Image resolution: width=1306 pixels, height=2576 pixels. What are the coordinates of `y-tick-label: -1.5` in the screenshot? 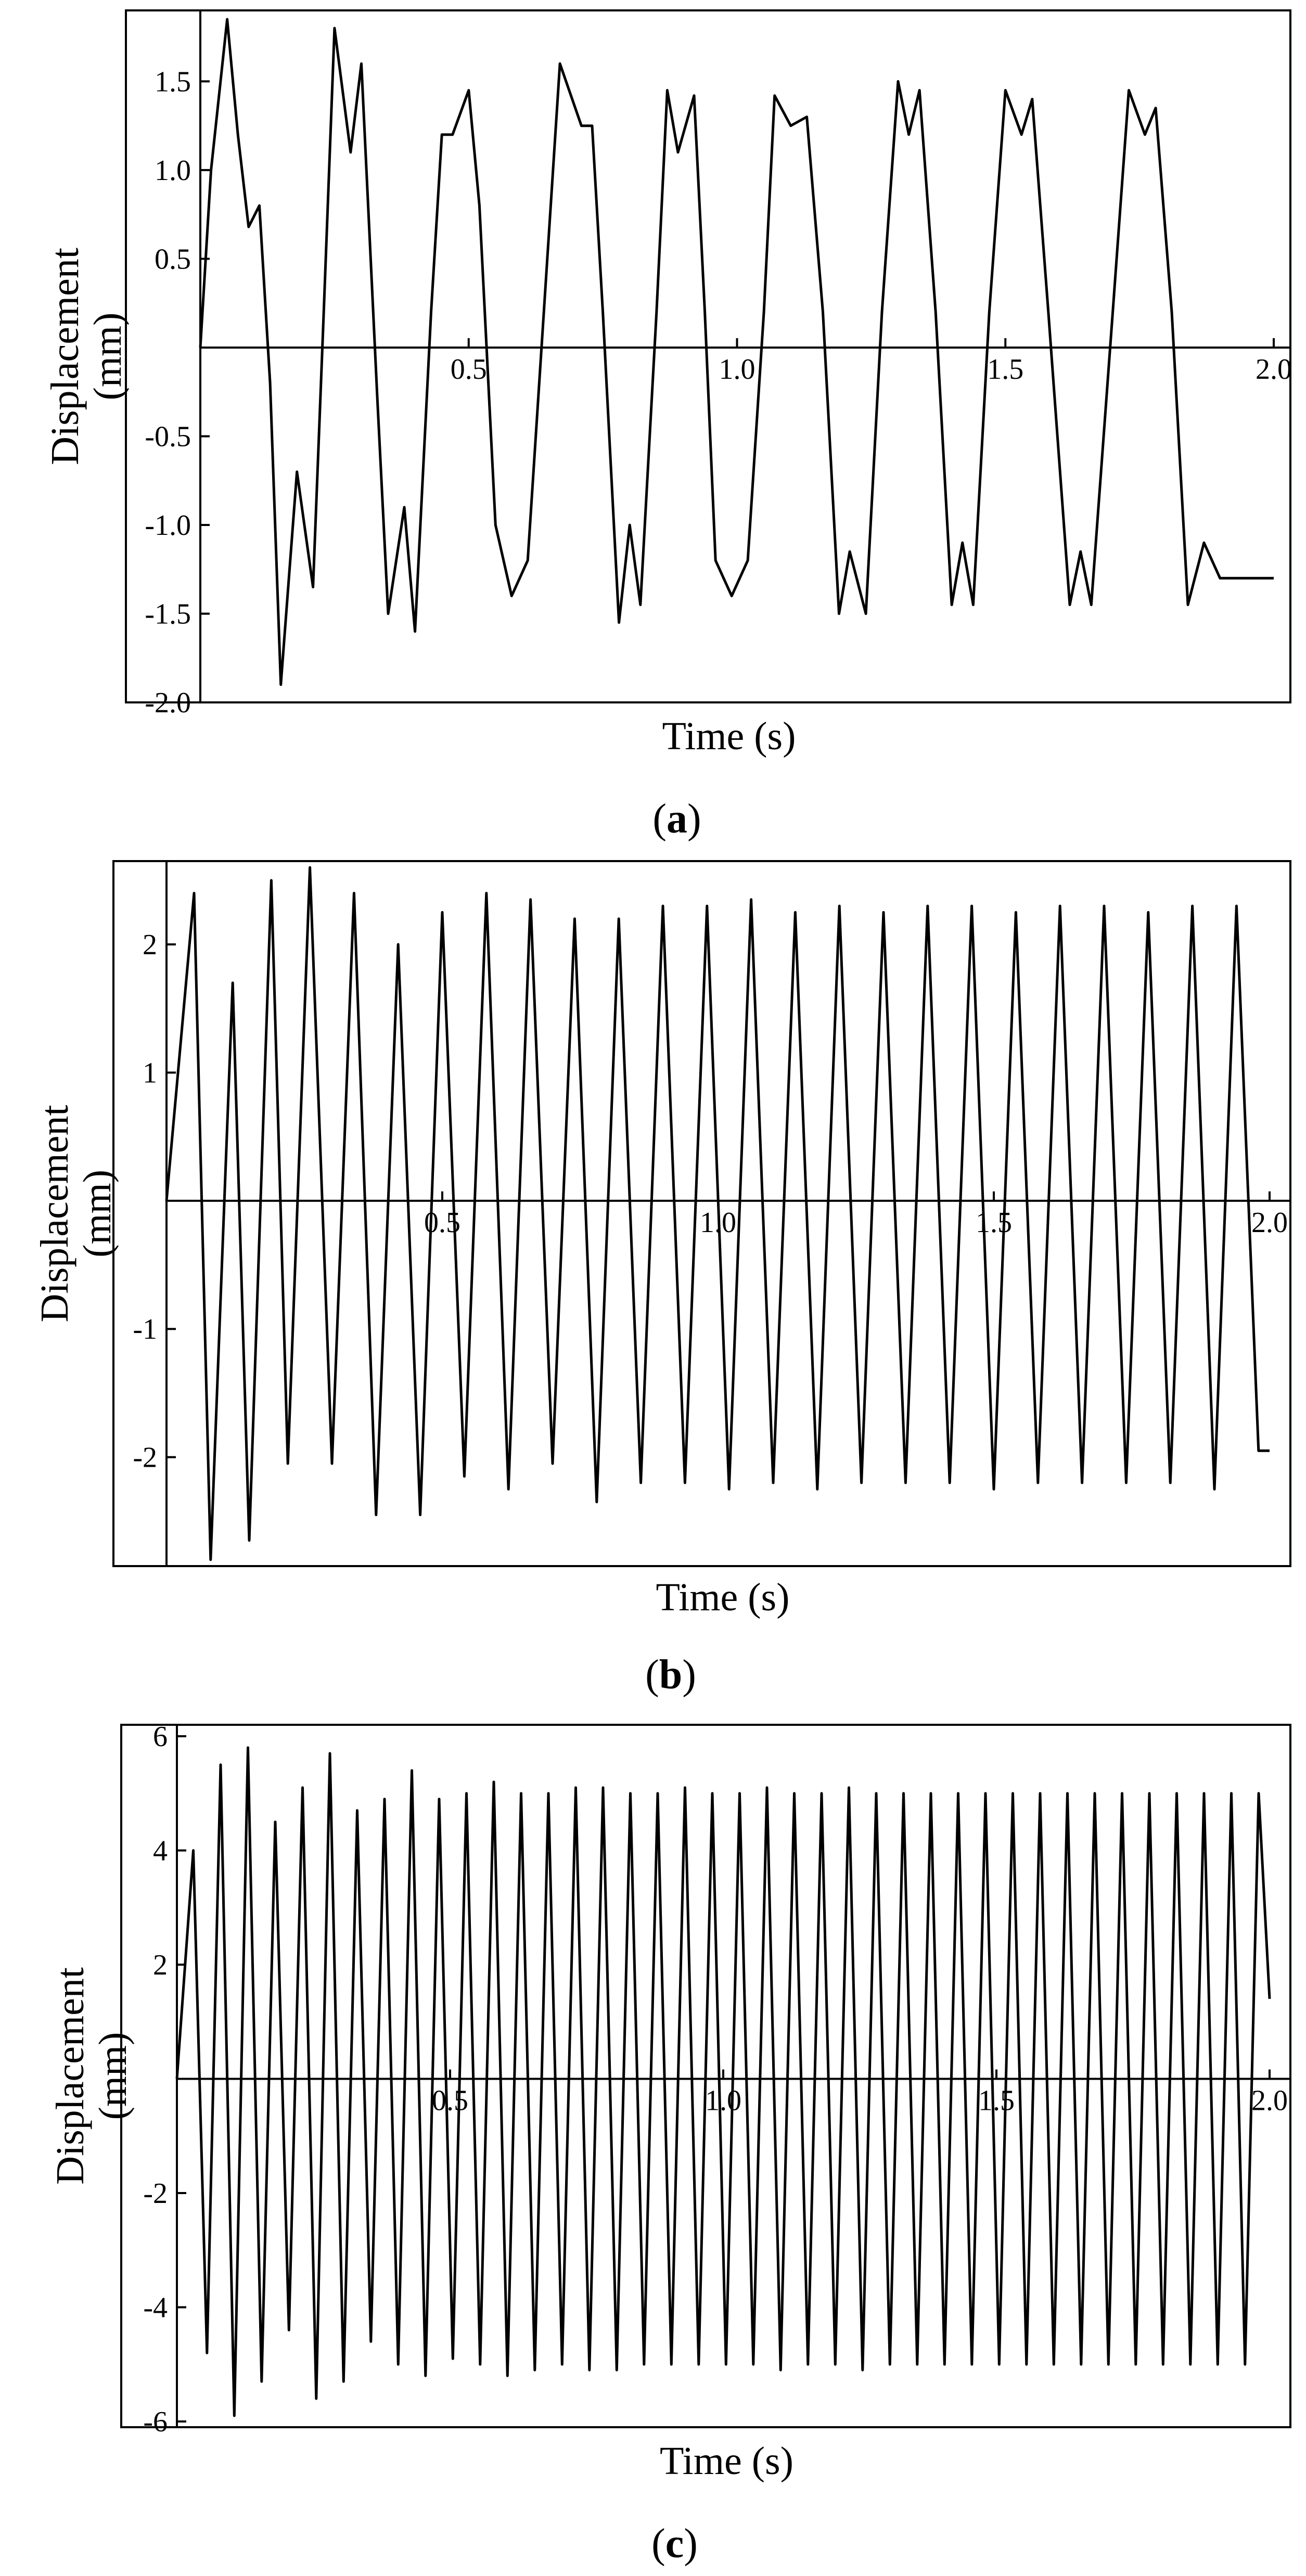 It's located at (168, 614).